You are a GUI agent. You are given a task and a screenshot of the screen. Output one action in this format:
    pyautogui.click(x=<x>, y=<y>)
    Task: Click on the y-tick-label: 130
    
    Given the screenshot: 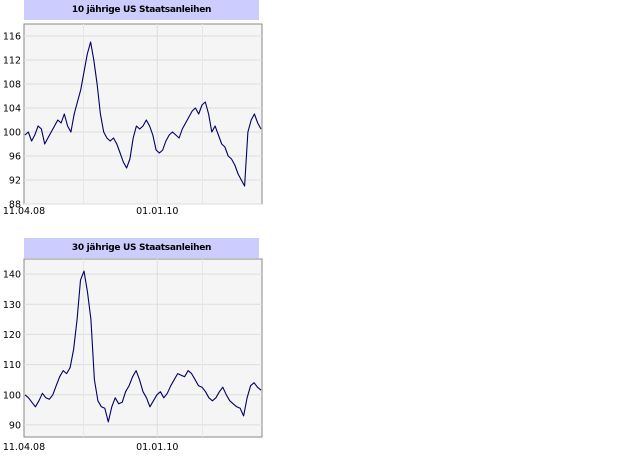 What is the action you would take?
    pyautogui.click(x=12, y=305)
    